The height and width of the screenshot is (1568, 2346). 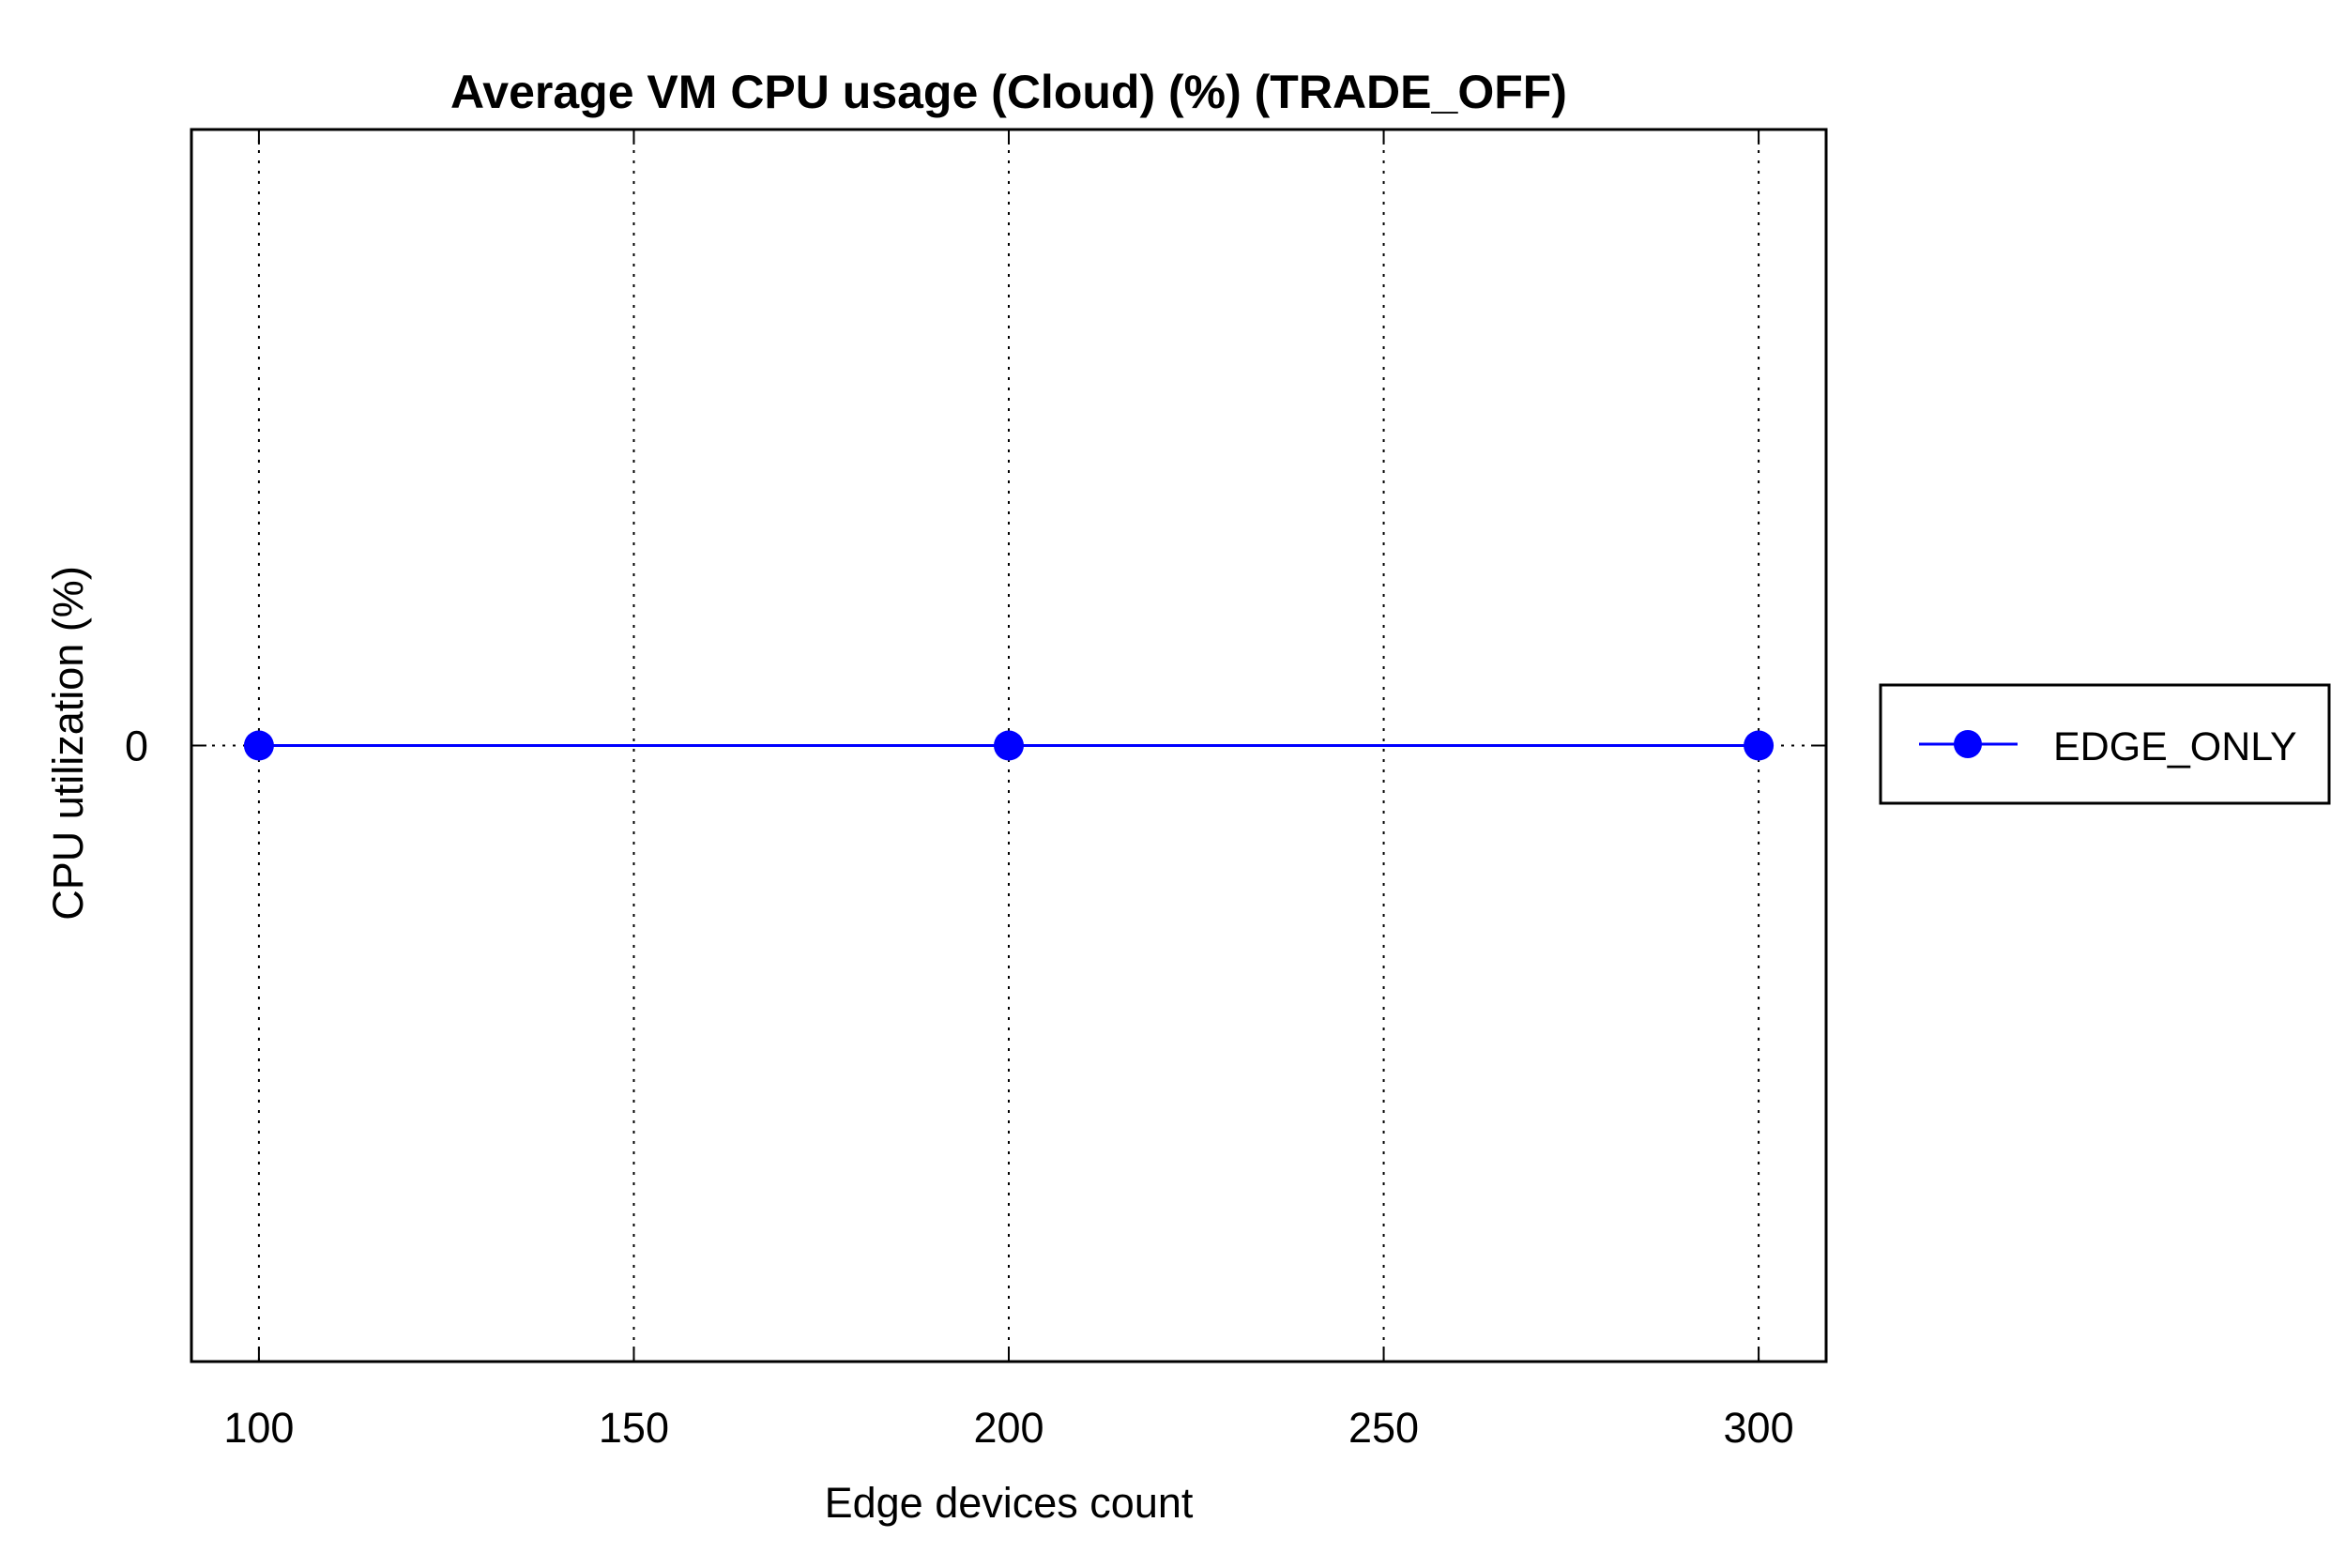 What do you see at coordinates (1759, 1428) in the screenshot?
I see `x-tick-label: 300` at bounding box center [1759, 1428].